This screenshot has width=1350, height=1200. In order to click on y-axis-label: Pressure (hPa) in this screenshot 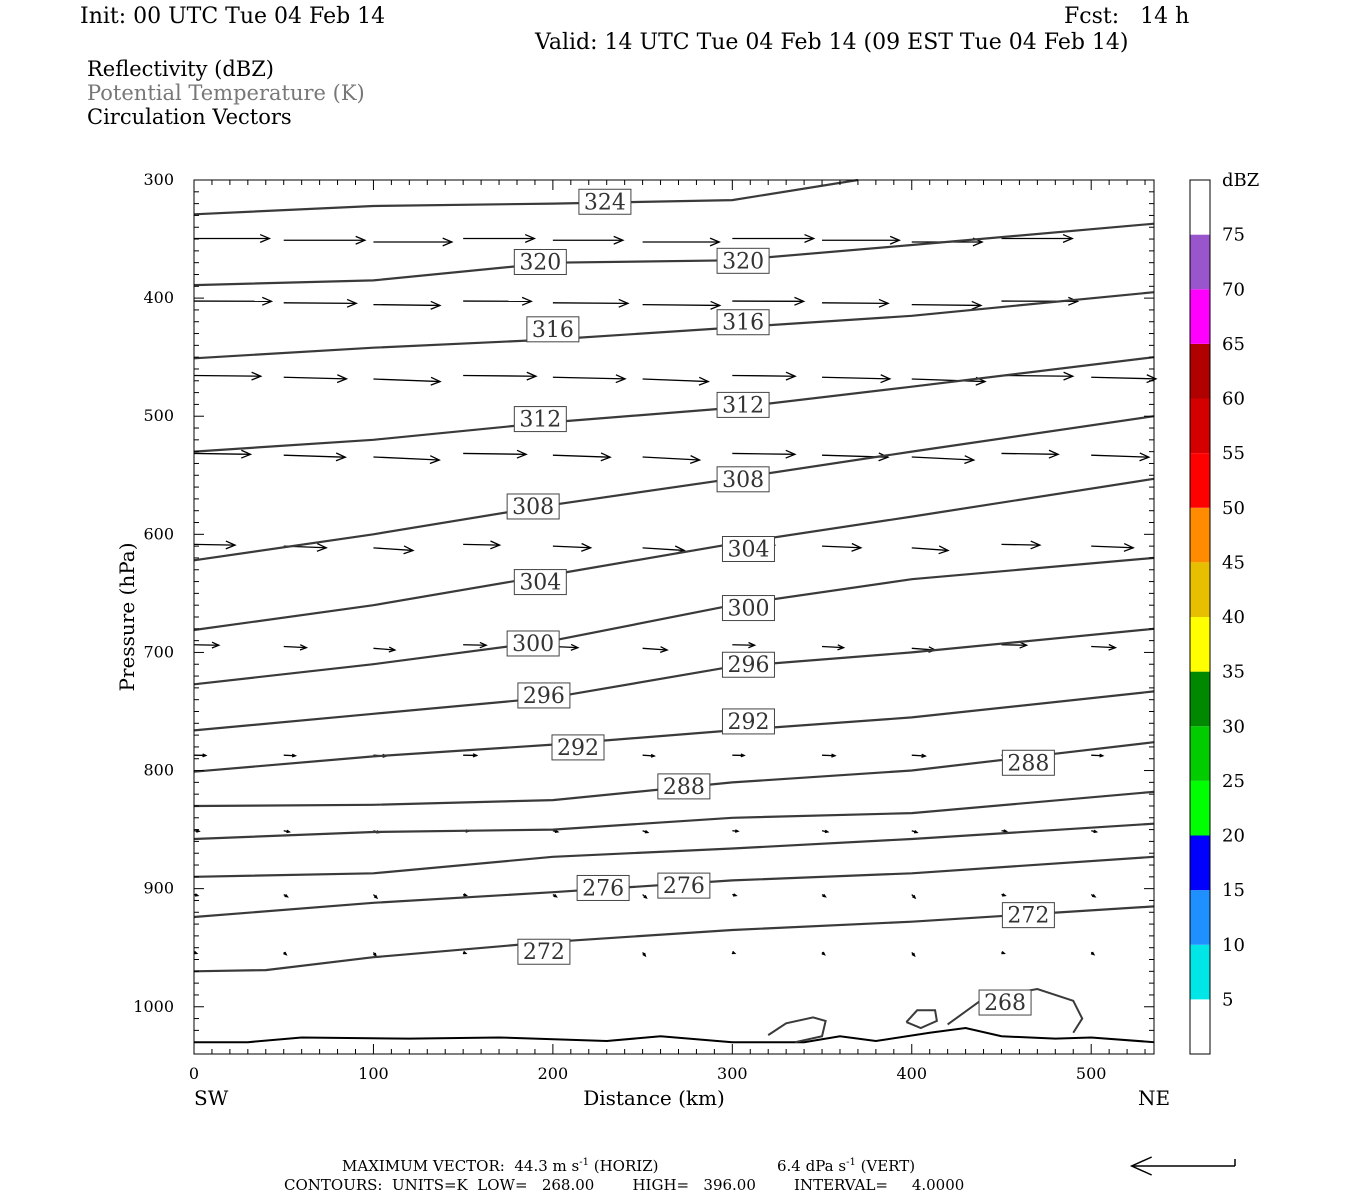, I will do `click(127, 617)`.